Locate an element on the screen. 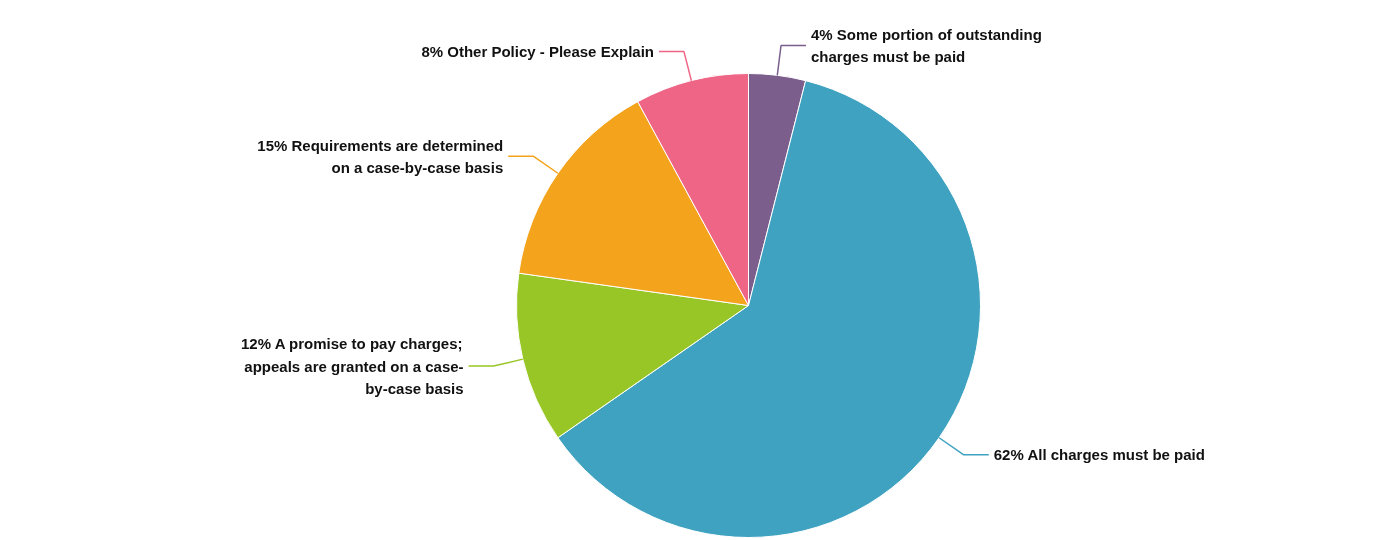  slice-label: 15% Requirements are determined on a case-by-case basis is located at coordinates (380, 156).